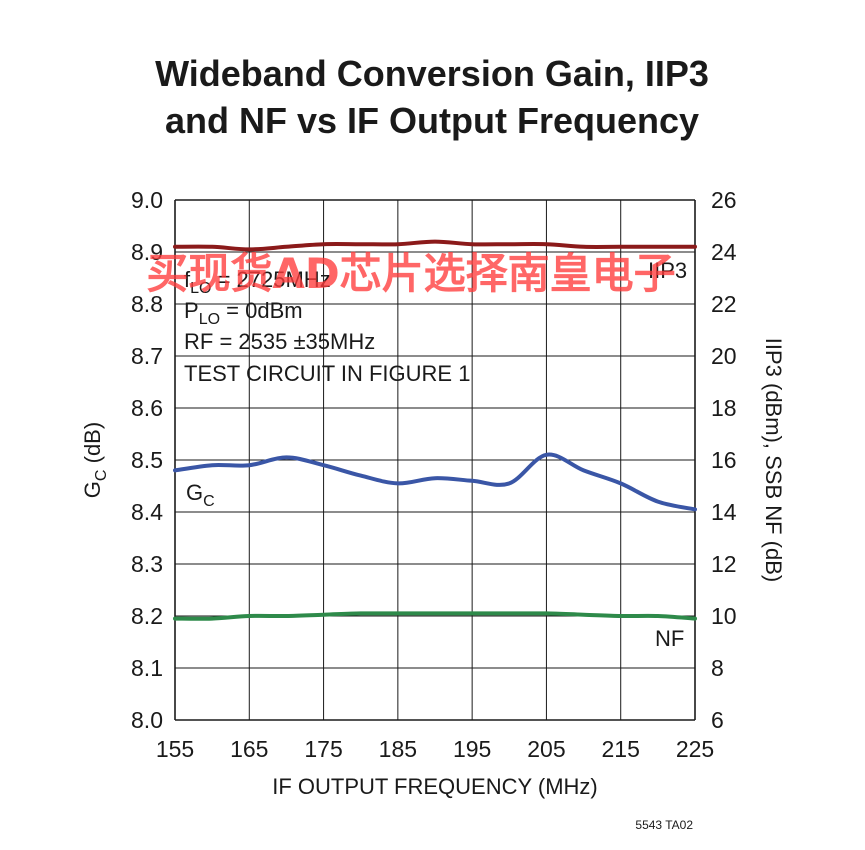 The image size is (865, 850). Describe the element at coordinates (773, 460) in the screenshot. I see `y-axis-label-right: IIP3 (dBm), SSB NF (dB)` at that location.